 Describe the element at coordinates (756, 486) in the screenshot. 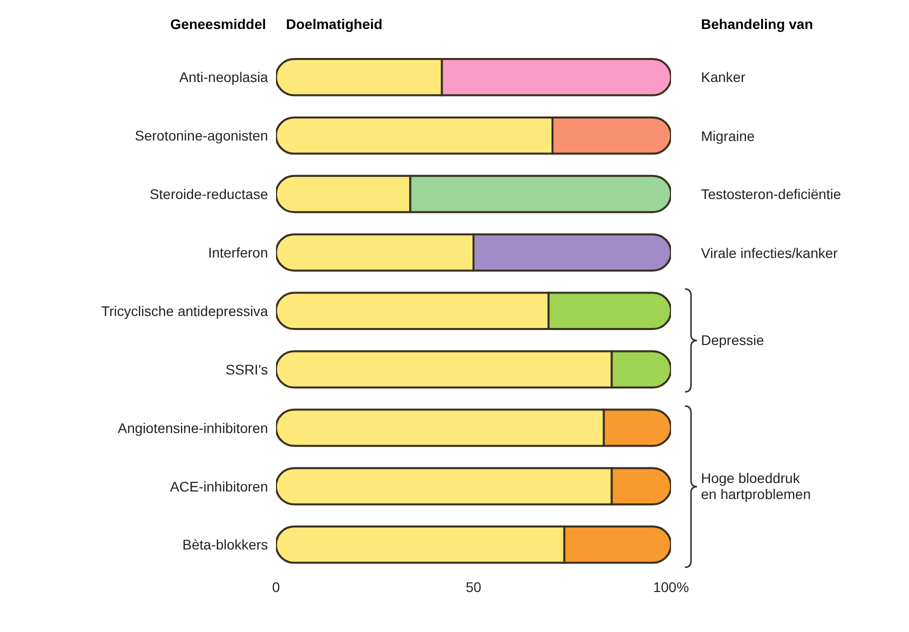

I see `text: Hoge bloeddruk en hartproblemen` at that location.